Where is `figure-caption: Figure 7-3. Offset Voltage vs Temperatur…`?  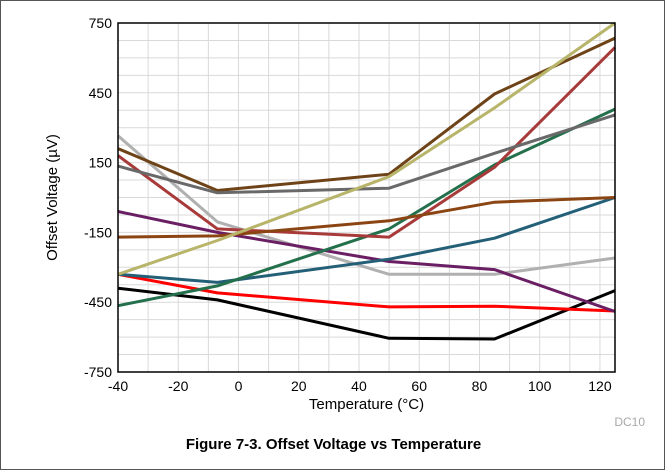 figure-caption: Figure 7-3. Offset Voltage vs Temperatur… is located at coordinates (333, 444).